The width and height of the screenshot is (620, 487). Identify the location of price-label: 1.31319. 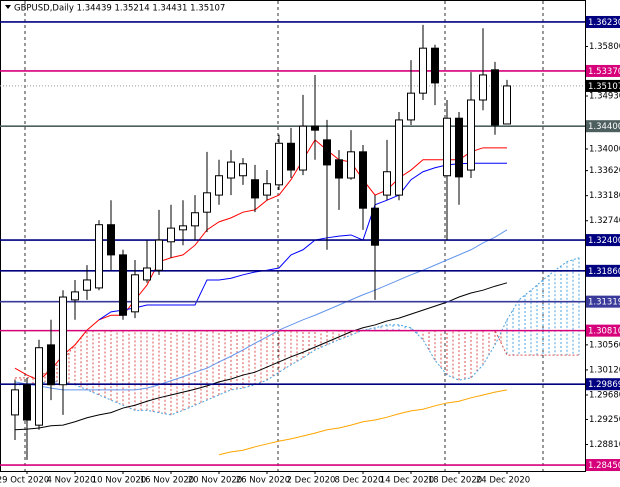
(604, 303).